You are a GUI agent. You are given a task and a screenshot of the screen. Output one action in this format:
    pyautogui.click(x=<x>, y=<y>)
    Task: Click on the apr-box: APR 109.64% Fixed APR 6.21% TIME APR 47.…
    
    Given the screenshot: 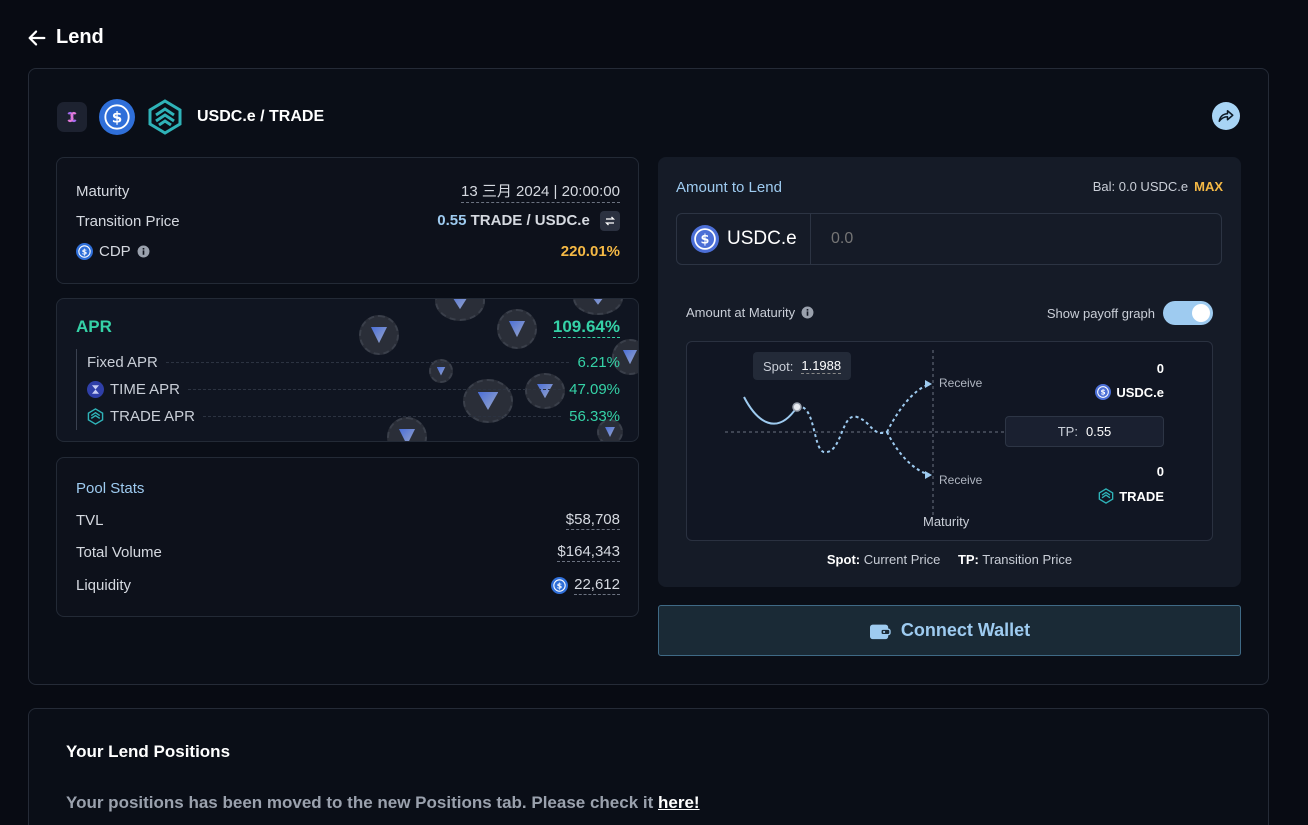 What is the action you would take?
    pyautogui.click(x=347, y=370)
    